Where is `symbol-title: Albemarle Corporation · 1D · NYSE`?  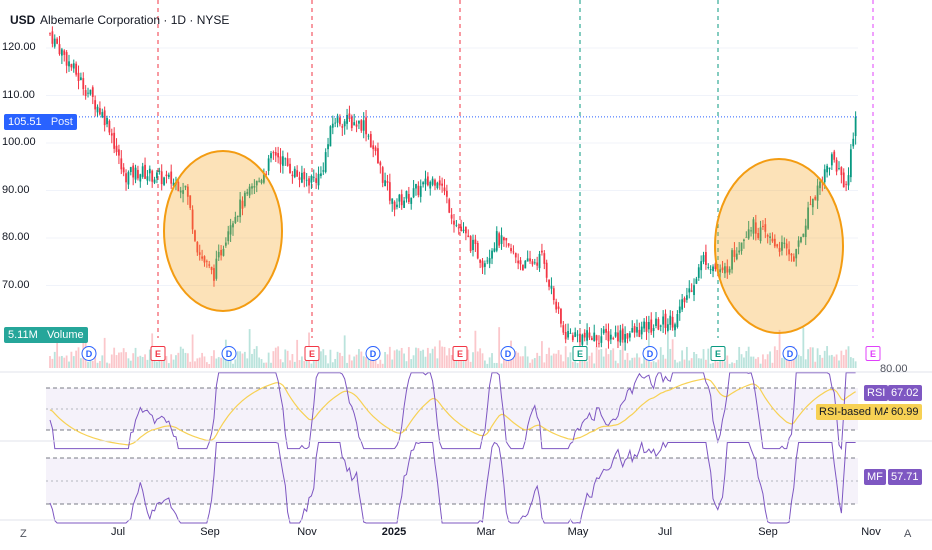
symbol-title: Albemarle Corporation · 1D · NYSE is located at coordinates (134, 20).